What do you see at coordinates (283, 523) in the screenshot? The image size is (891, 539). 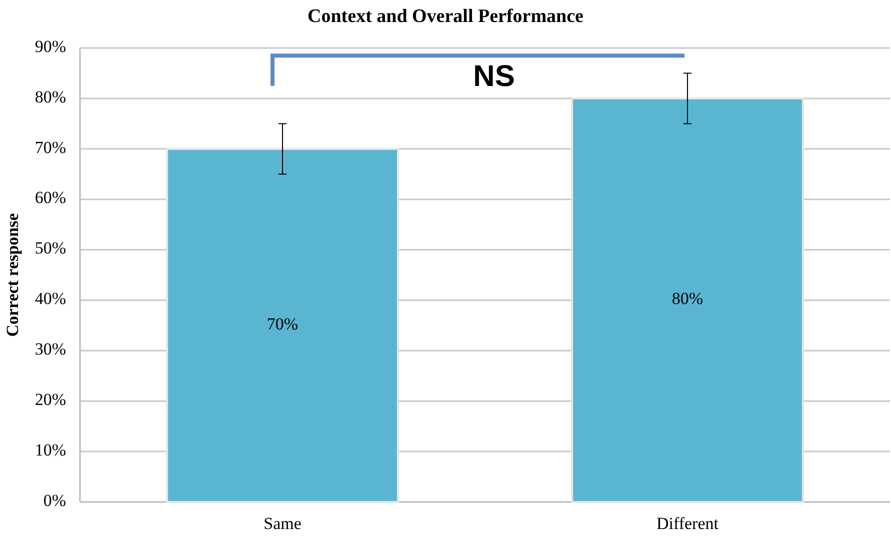 I see `x-tick-label: Same` at bounding box center [283, 523].